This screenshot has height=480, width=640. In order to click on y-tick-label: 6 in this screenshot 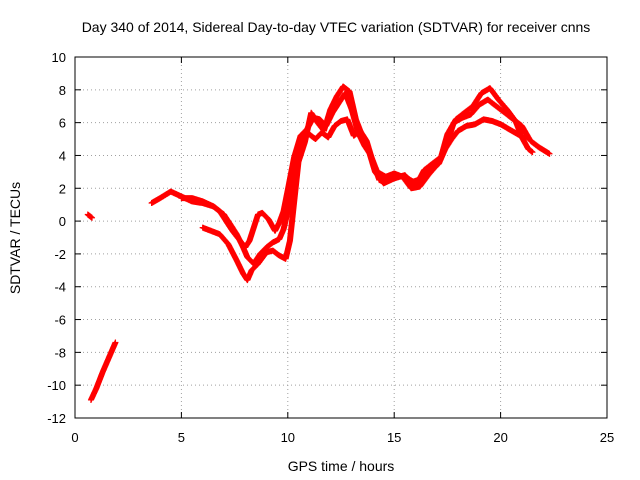, I will do `click(62, 123)`.